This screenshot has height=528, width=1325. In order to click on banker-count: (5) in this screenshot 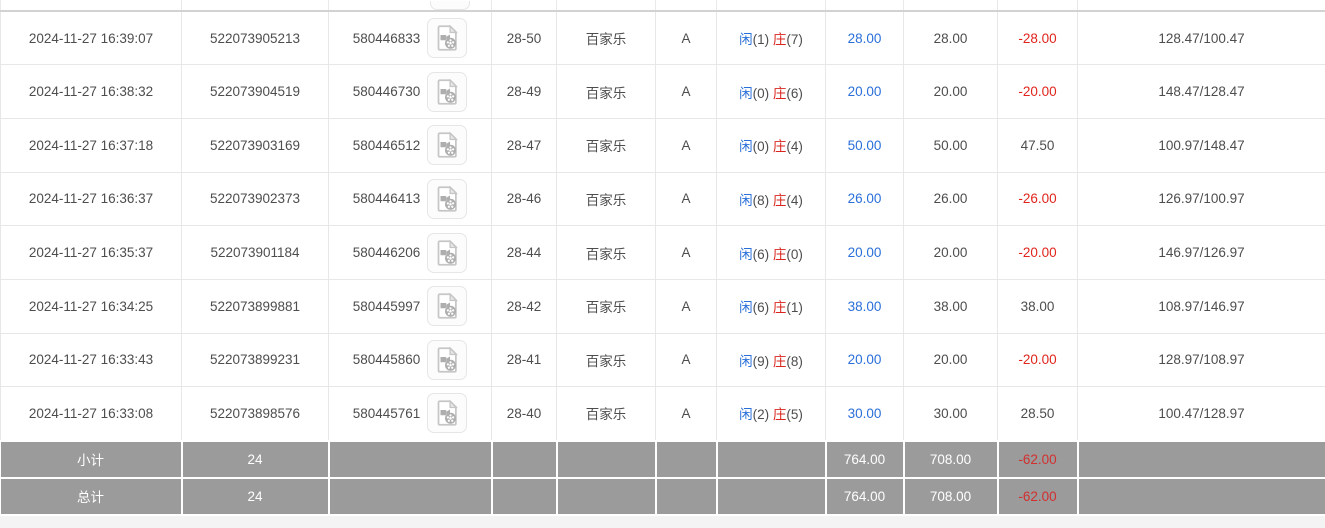, I will do `click(794, 415)`.